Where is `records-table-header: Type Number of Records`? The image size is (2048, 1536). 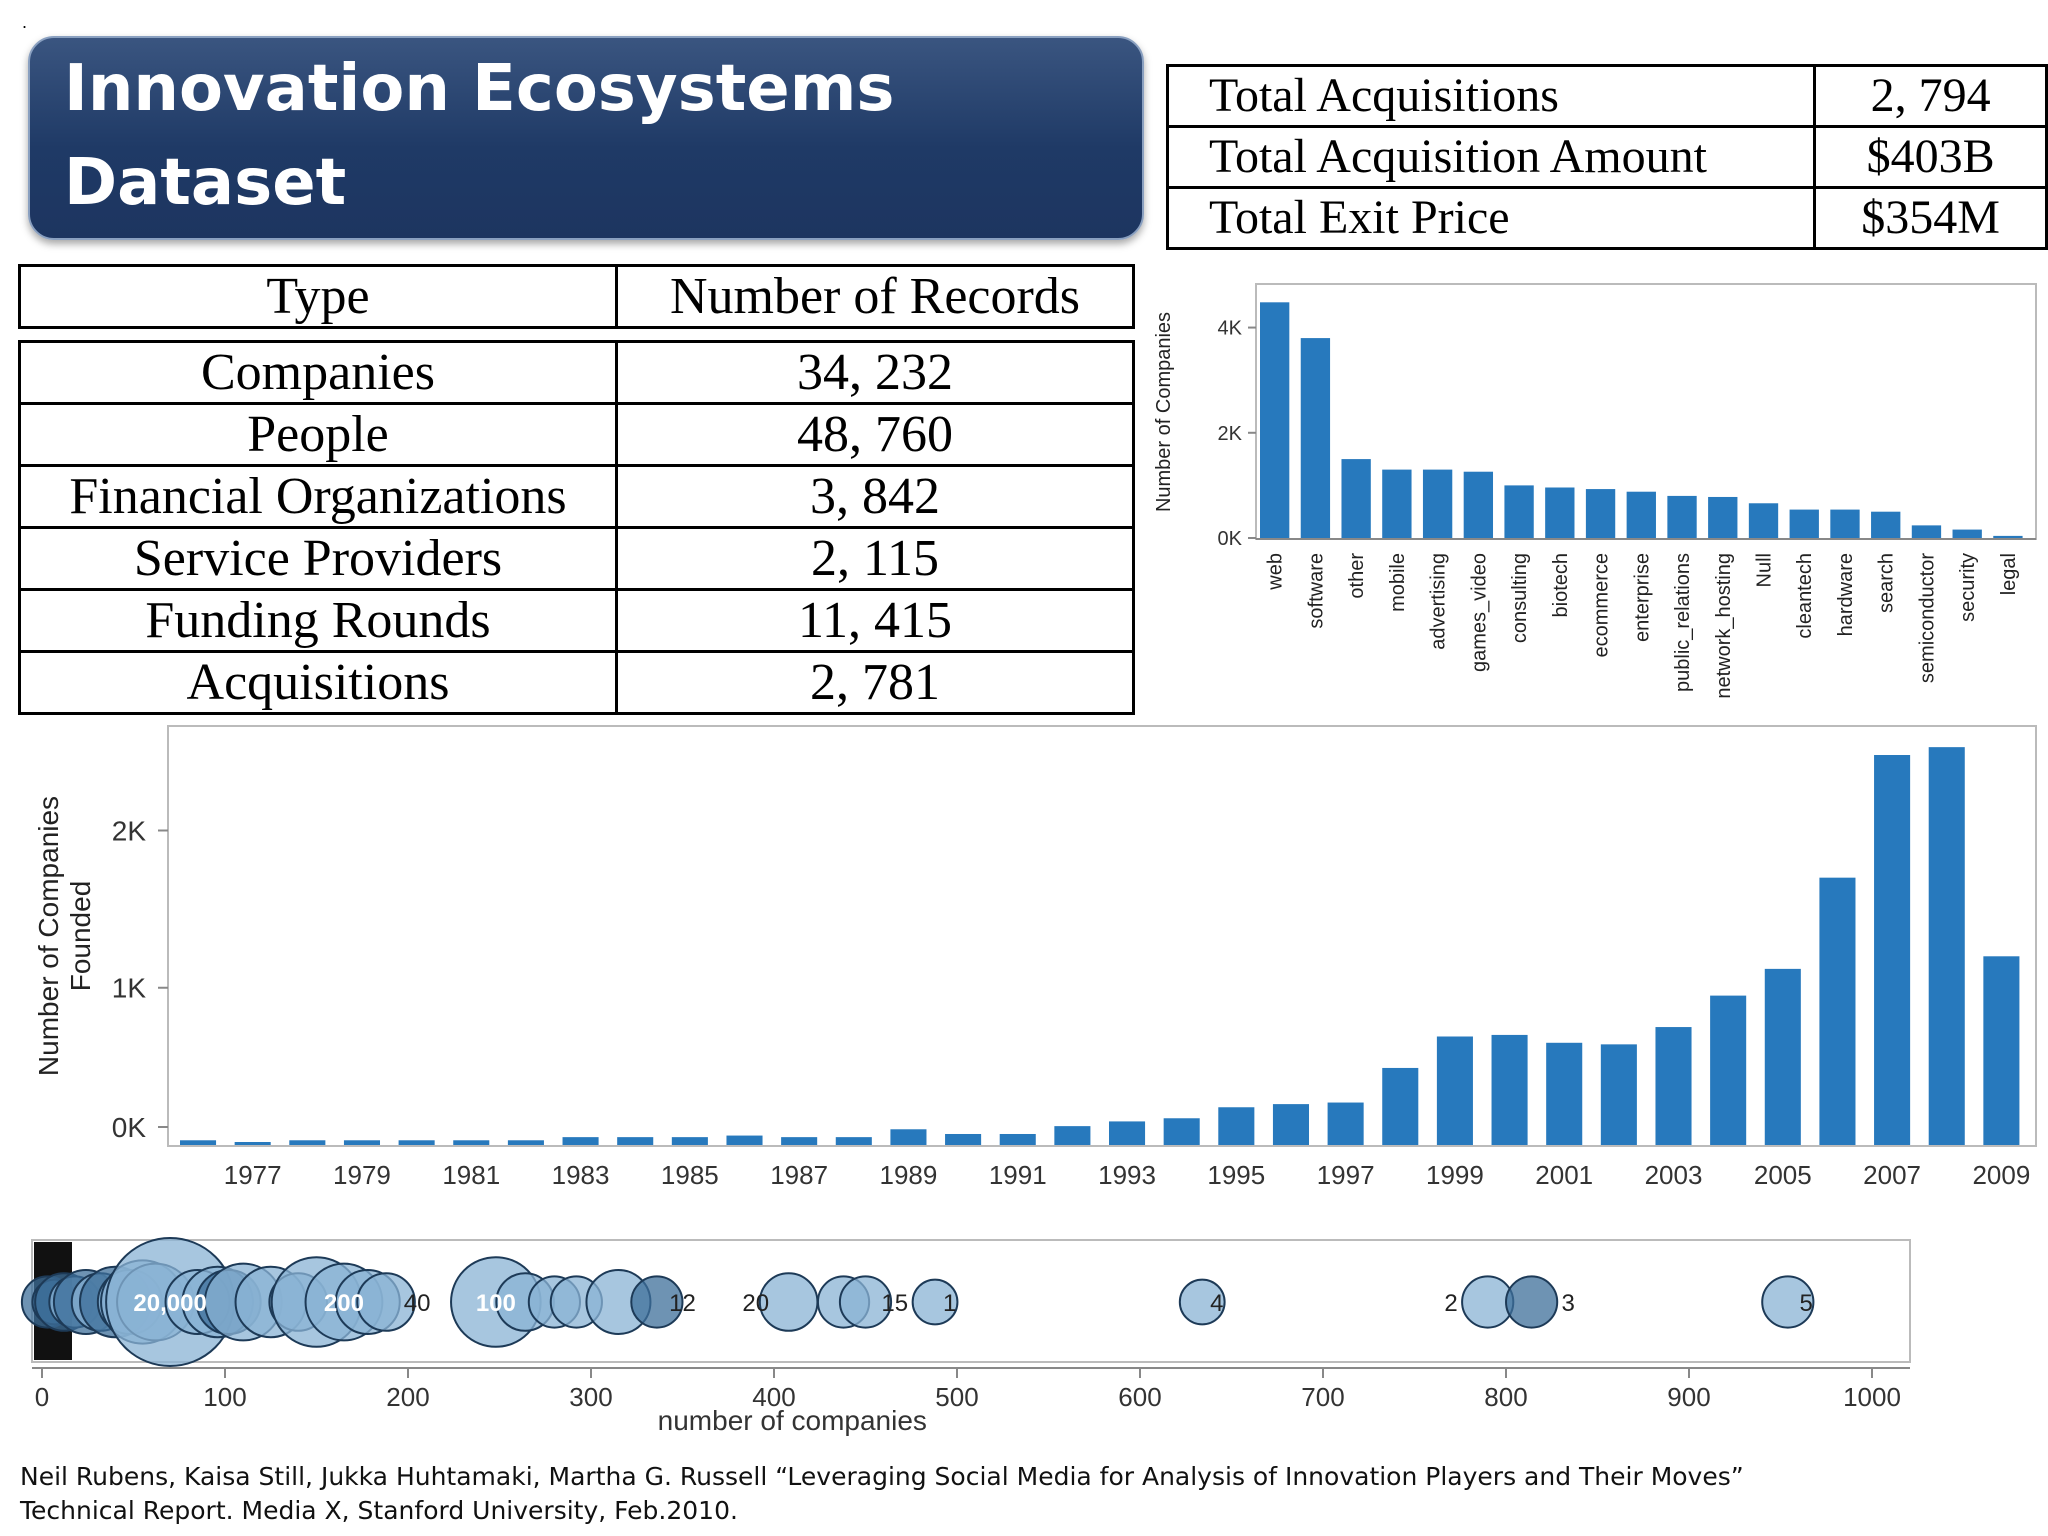 records-table-header: Type Number of Records is located at coordinates (576, 296).